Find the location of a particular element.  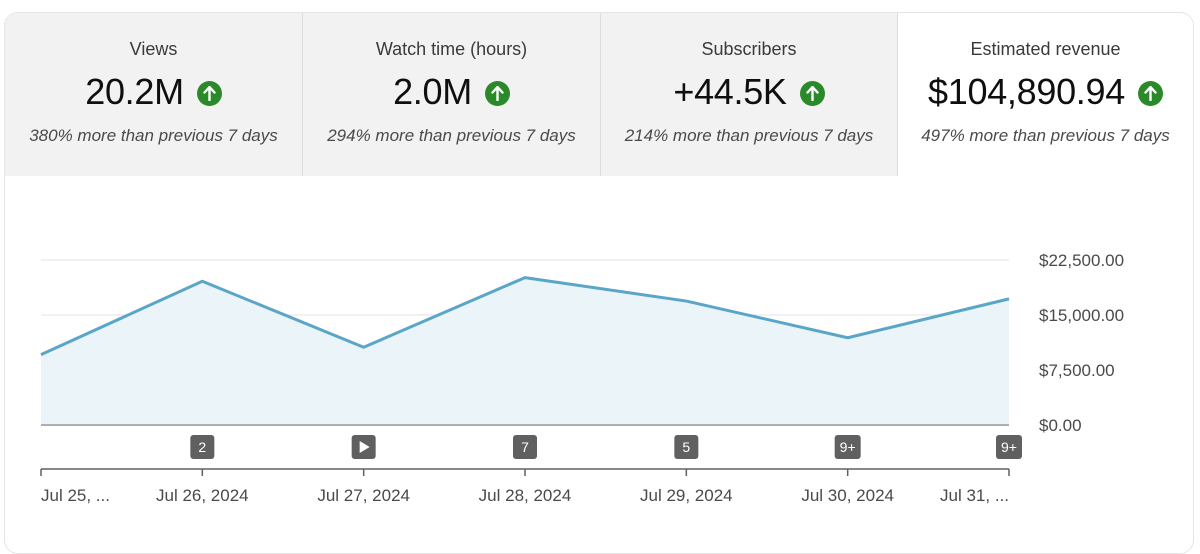

x-tick-label: Jul 30, 2024 is located at coordinates (847, 495).